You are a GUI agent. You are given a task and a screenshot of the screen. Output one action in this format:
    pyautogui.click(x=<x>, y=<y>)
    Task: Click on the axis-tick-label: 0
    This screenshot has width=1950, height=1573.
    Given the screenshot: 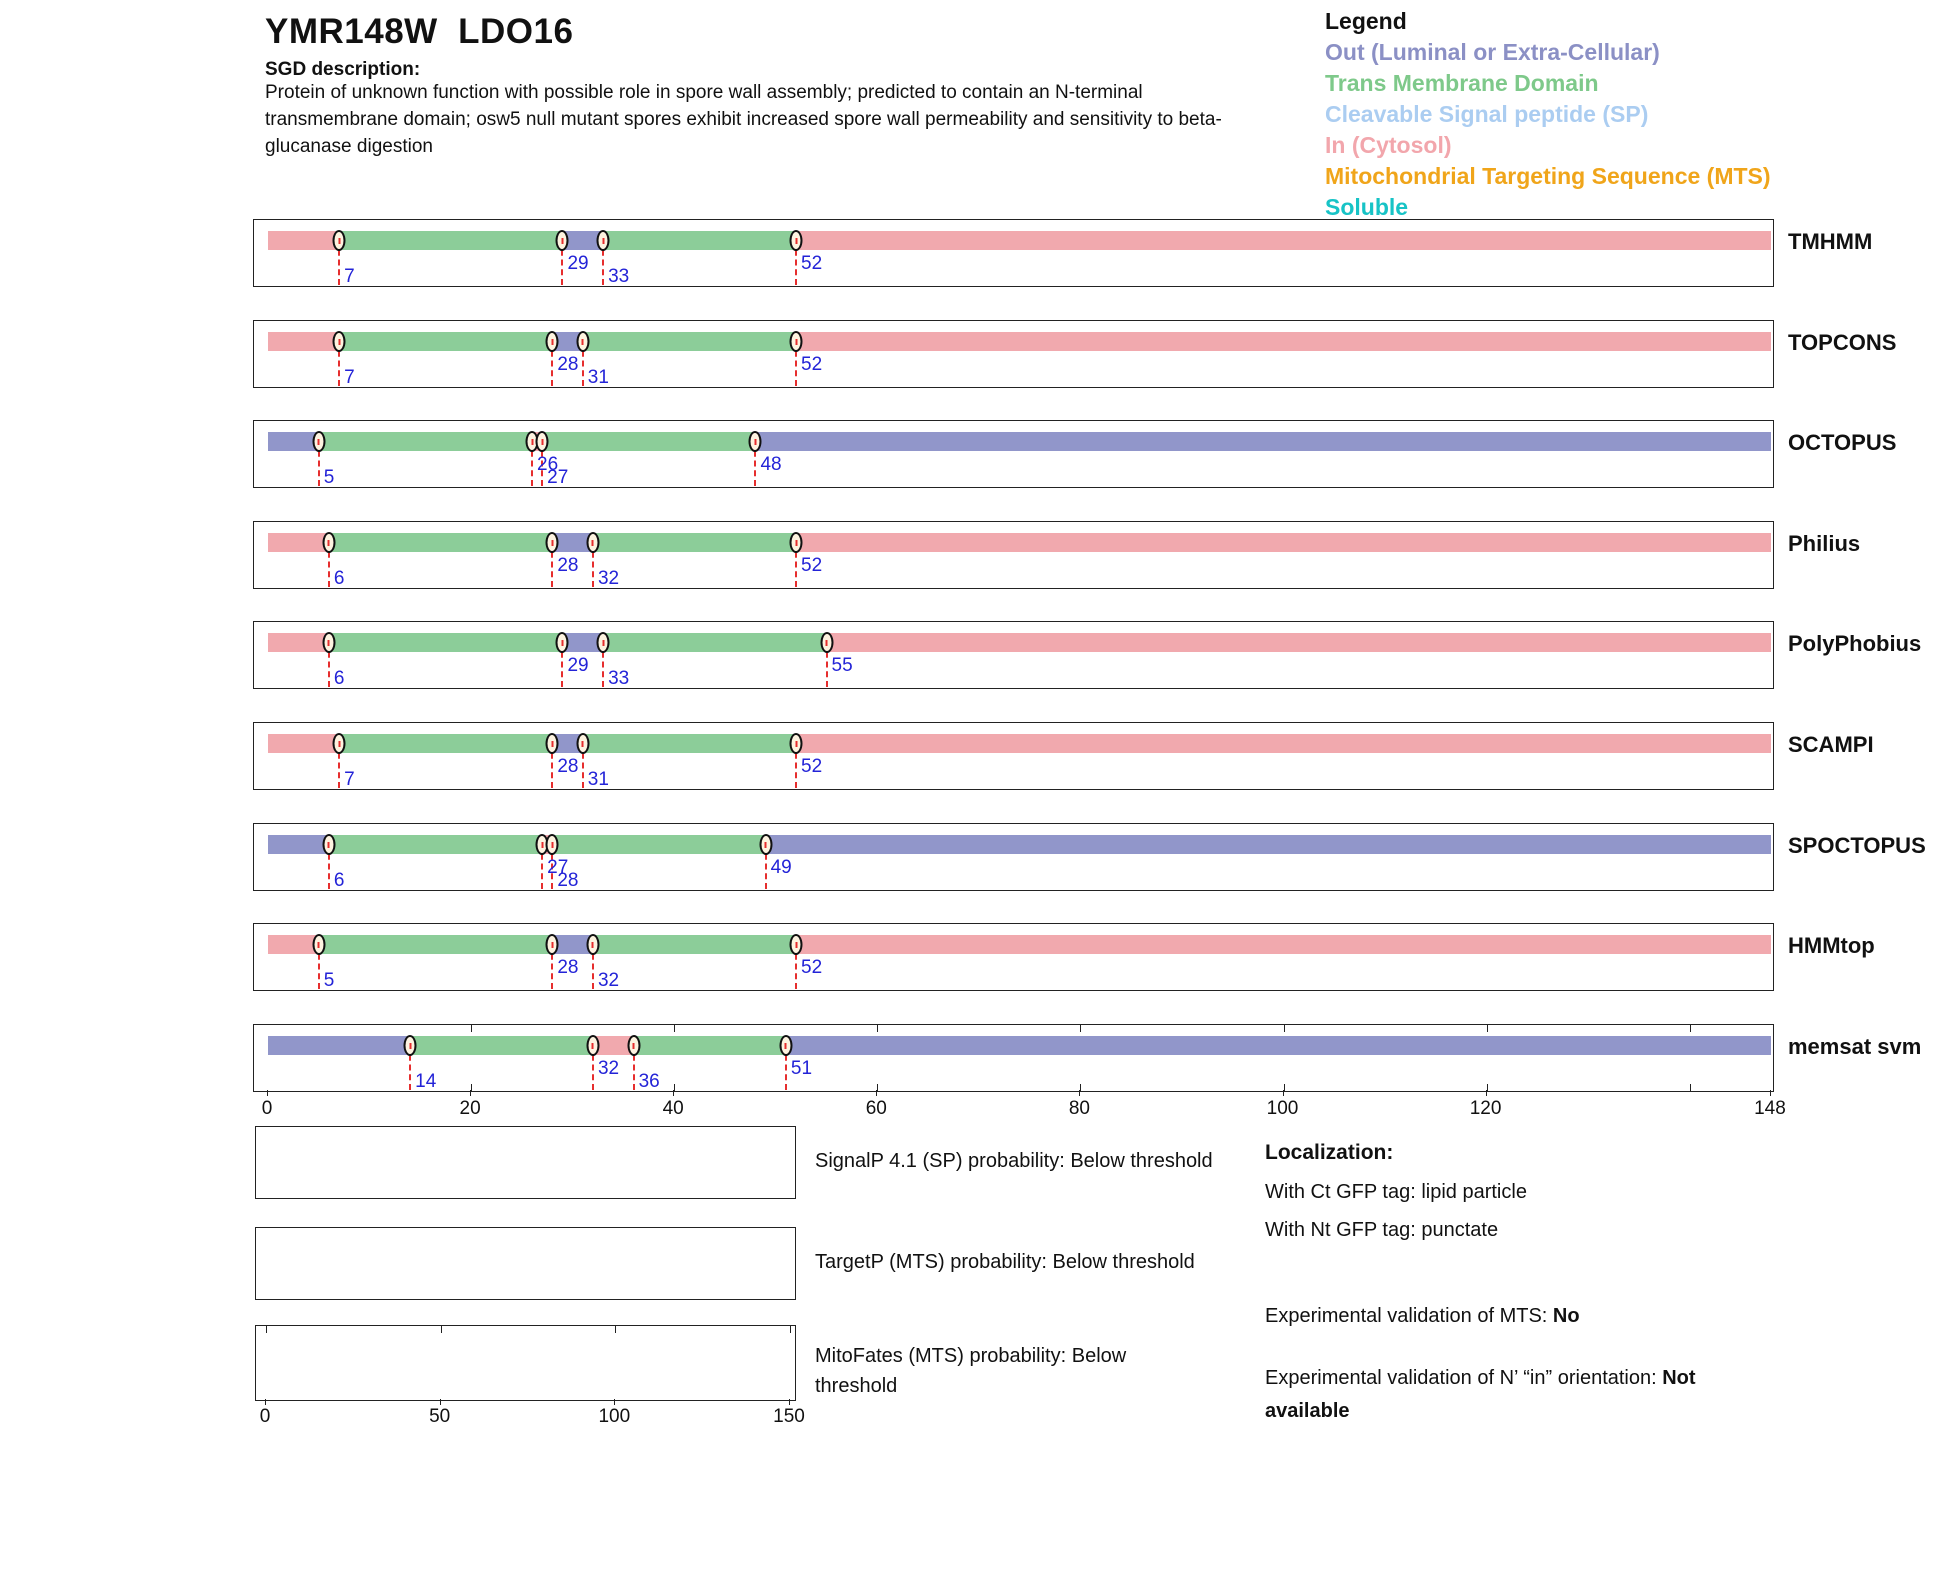 What is the action you would take?
    pyautogui.click(x=265, y=1416)
    